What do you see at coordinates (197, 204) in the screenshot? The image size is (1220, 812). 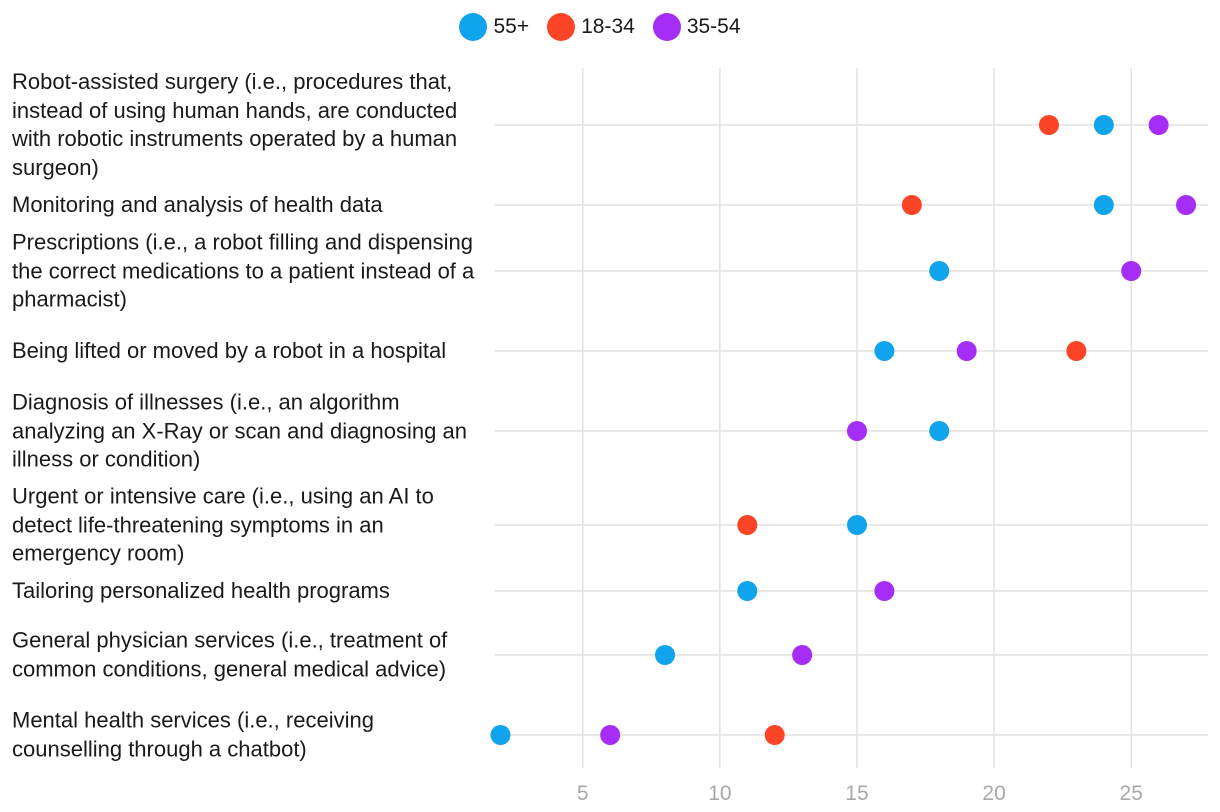 I see `category-label: Monitoring and analysis of health data` at bounding box center [197, 204].